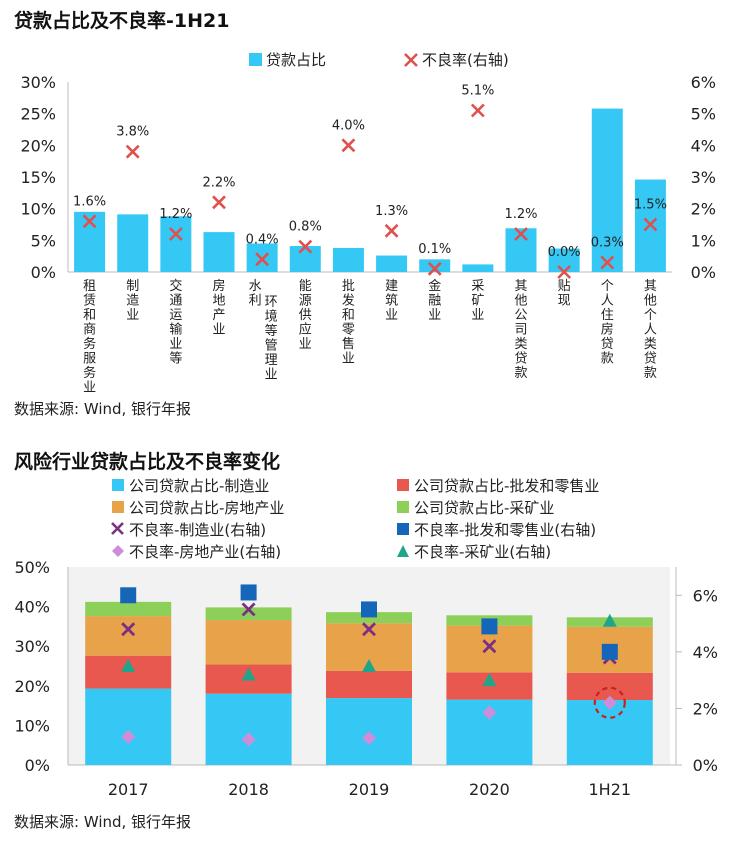  What do you see at coordinates (89, 301) in the screenshot?
I see `svg-text: 赁` at bounding box center [89, 301].